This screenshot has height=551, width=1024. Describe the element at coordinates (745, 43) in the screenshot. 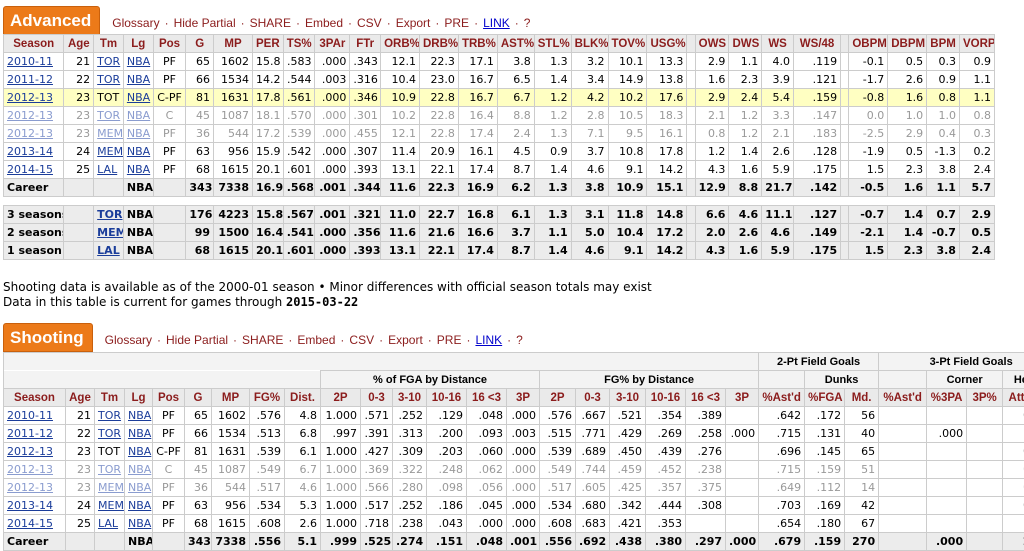

I see `column-header: DWS` at that location.